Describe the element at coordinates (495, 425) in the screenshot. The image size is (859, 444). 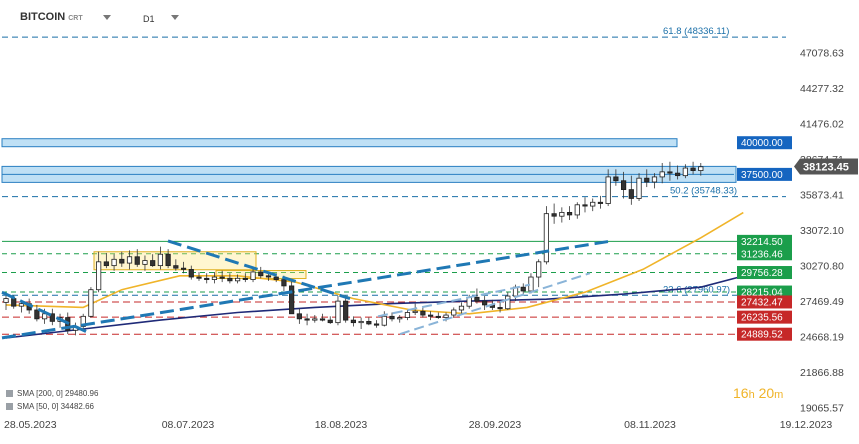
I see `x-tick-label: 28.09.2023` at that location.